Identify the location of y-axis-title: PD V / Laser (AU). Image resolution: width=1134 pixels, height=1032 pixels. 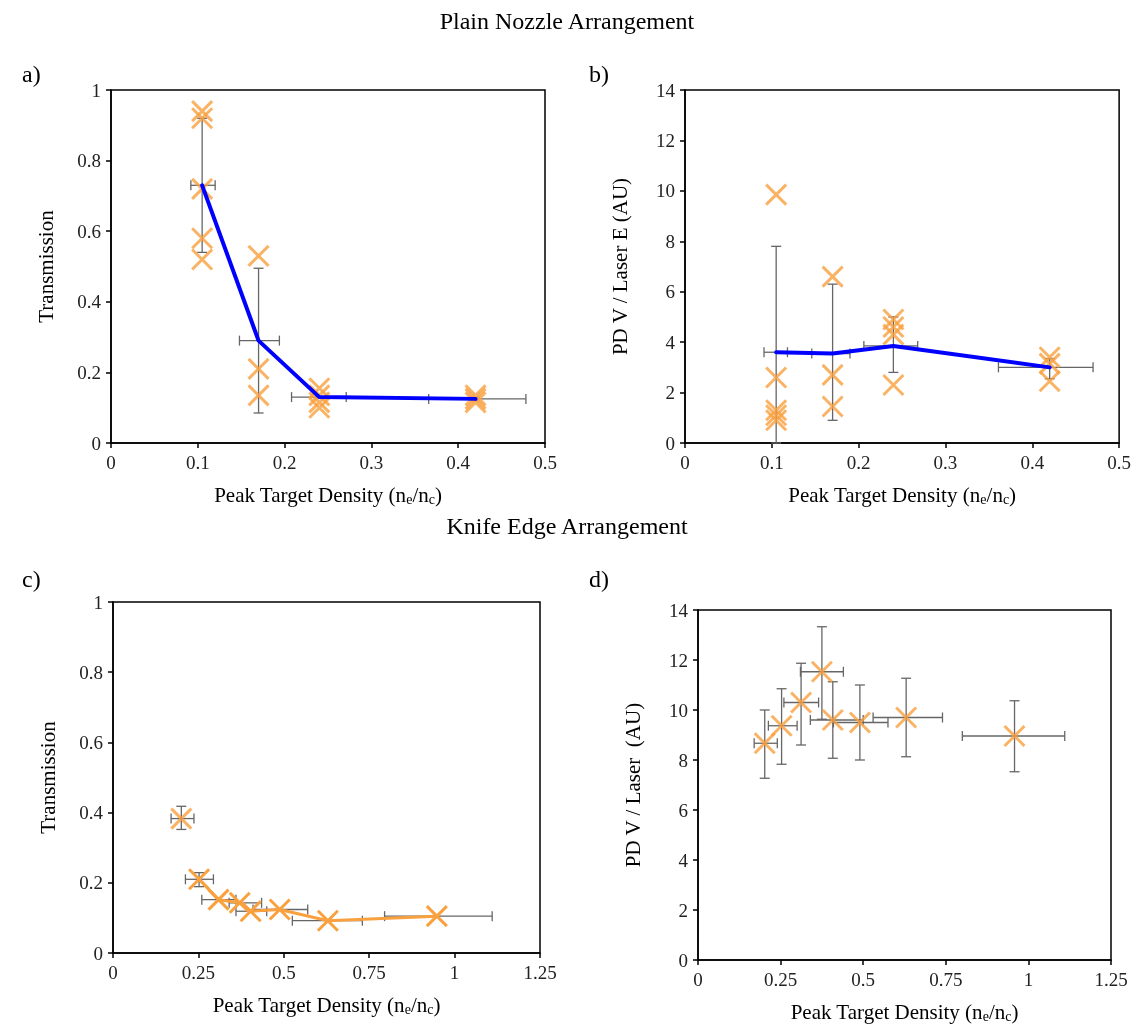
(632, 785).